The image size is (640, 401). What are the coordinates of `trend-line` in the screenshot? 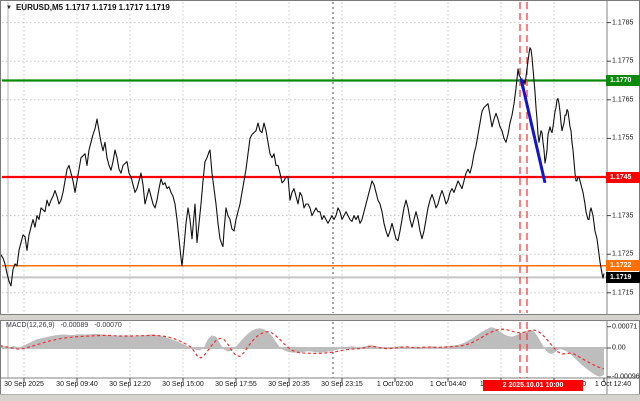 It's located at (533, 131).